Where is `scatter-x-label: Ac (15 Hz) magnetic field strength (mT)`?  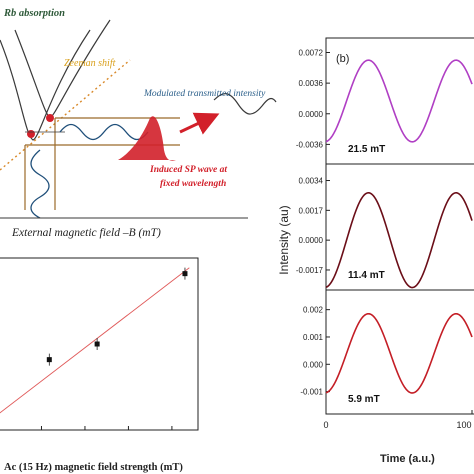 scatter-x-label: Ac (15 Hz) magnetic field strength (mT) is located at coordinates (93, 467).